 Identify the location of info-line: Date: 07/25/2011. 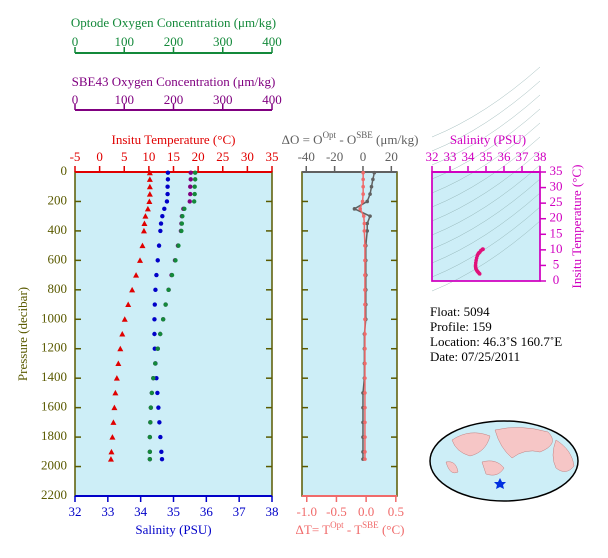
(475, 356).